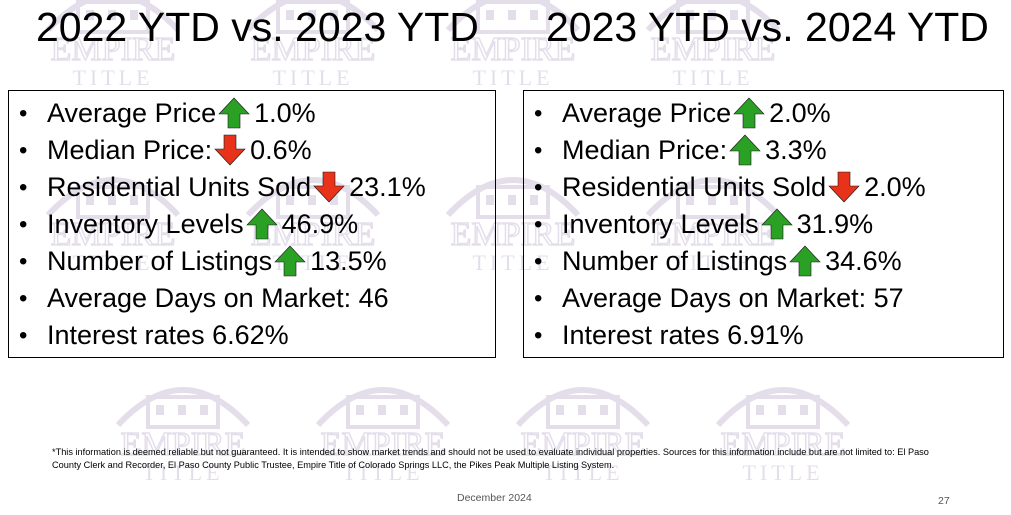 The image size is (1011, 515). I want to click on stat-label: Interest rates 6.91%, so click(683, 335).